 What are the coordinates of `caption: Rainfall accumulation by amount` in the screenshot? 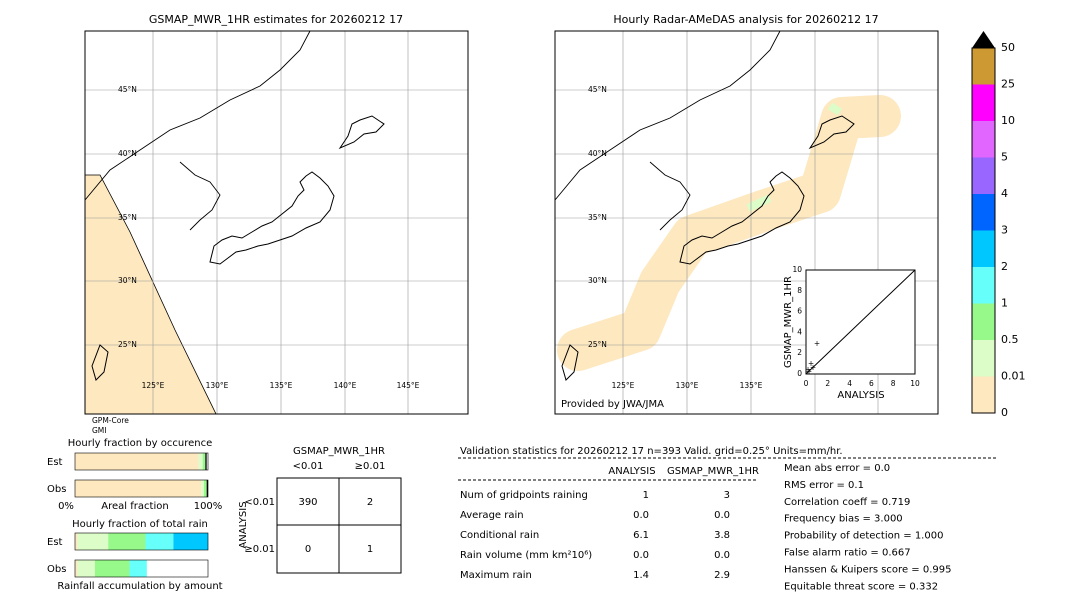 It's located at (139, 586).